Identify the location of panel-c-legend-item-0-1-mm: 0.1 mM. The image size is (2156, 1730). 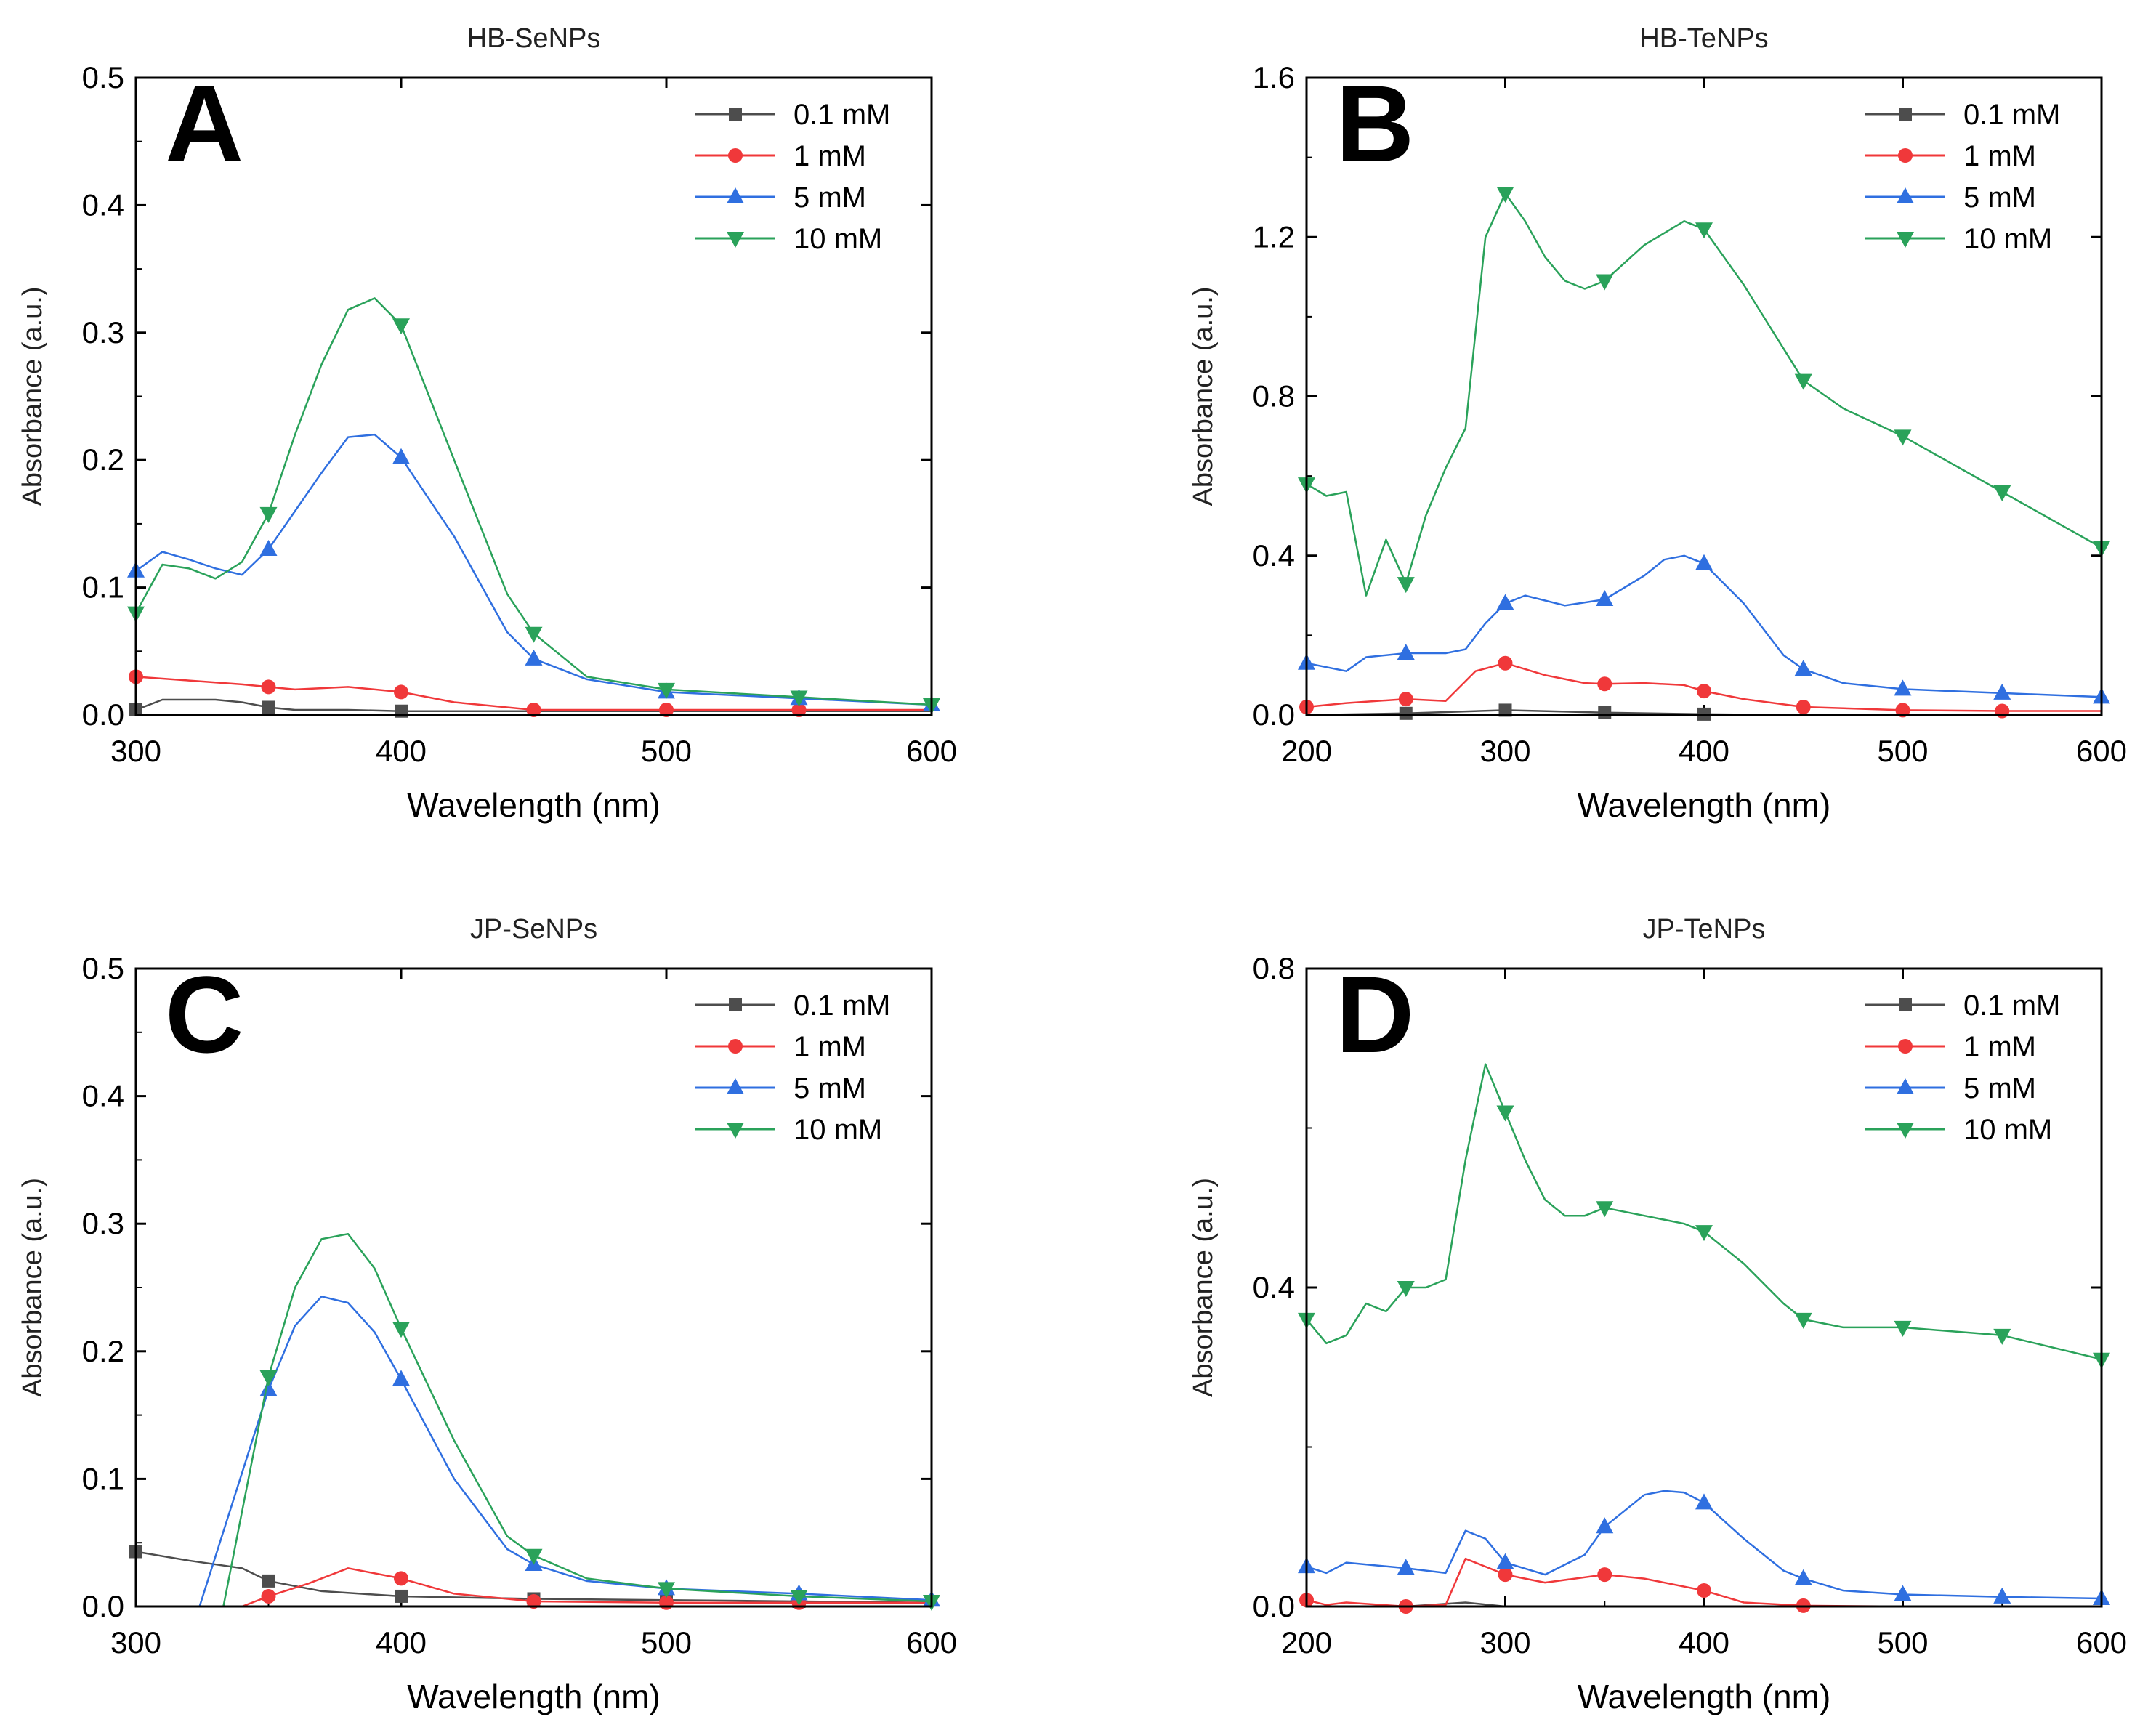
(792, 1006).